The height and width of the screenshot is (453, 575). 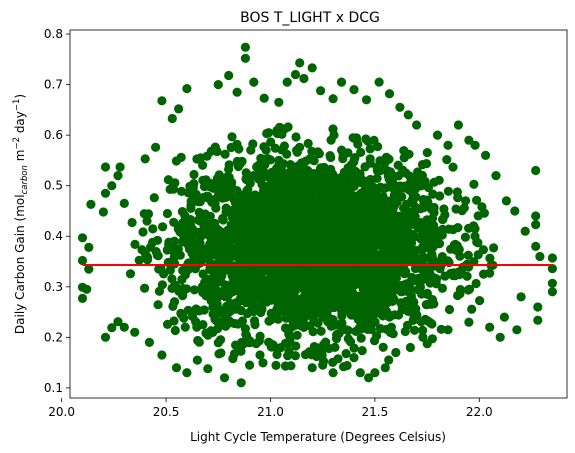 What do you see at coordinates (375, 412) in the screenshot?
I see `x-tick-label: 21.5` at bounding box center [375, 412].